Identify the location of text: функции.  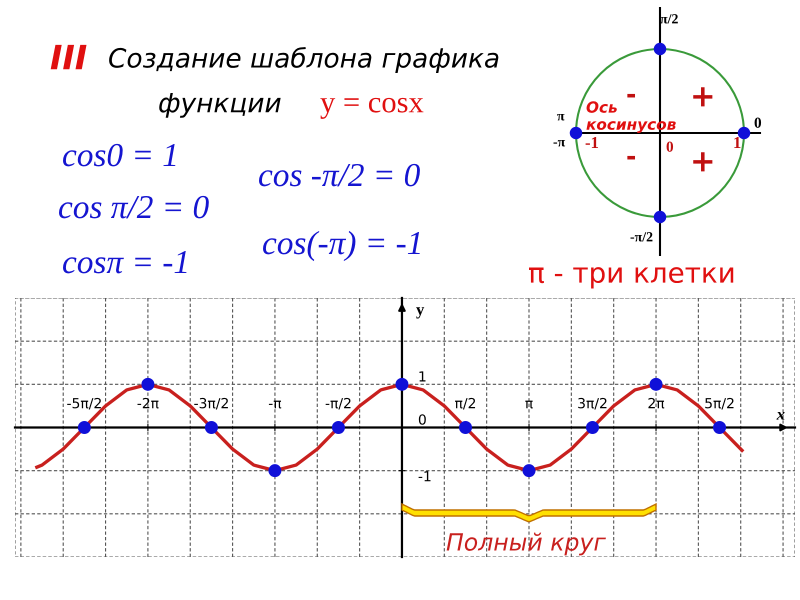
(220, 105).